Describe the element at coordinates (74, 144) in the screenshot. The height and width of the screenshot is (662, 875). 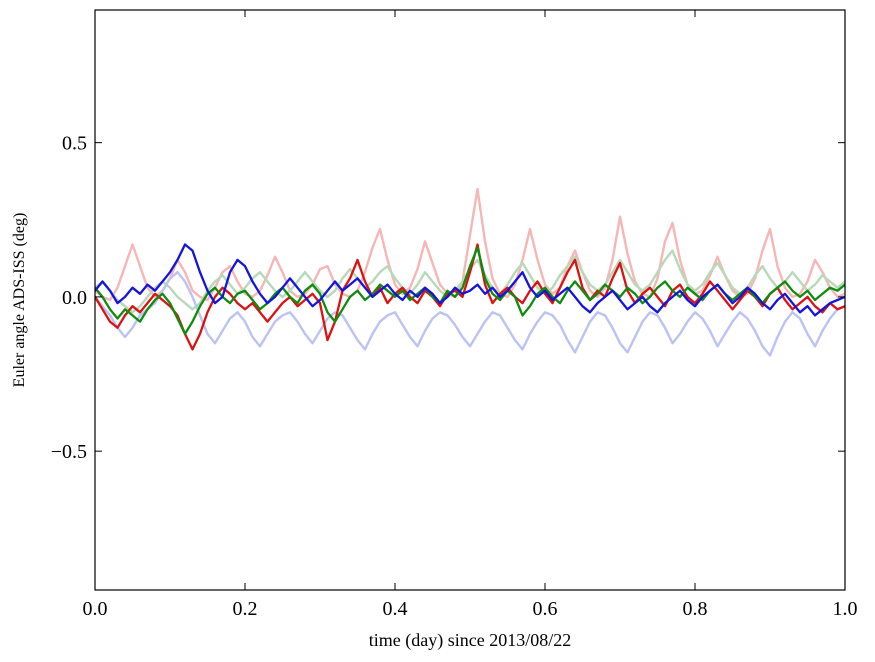
I see `y-tick-label: 0.5` at that location.